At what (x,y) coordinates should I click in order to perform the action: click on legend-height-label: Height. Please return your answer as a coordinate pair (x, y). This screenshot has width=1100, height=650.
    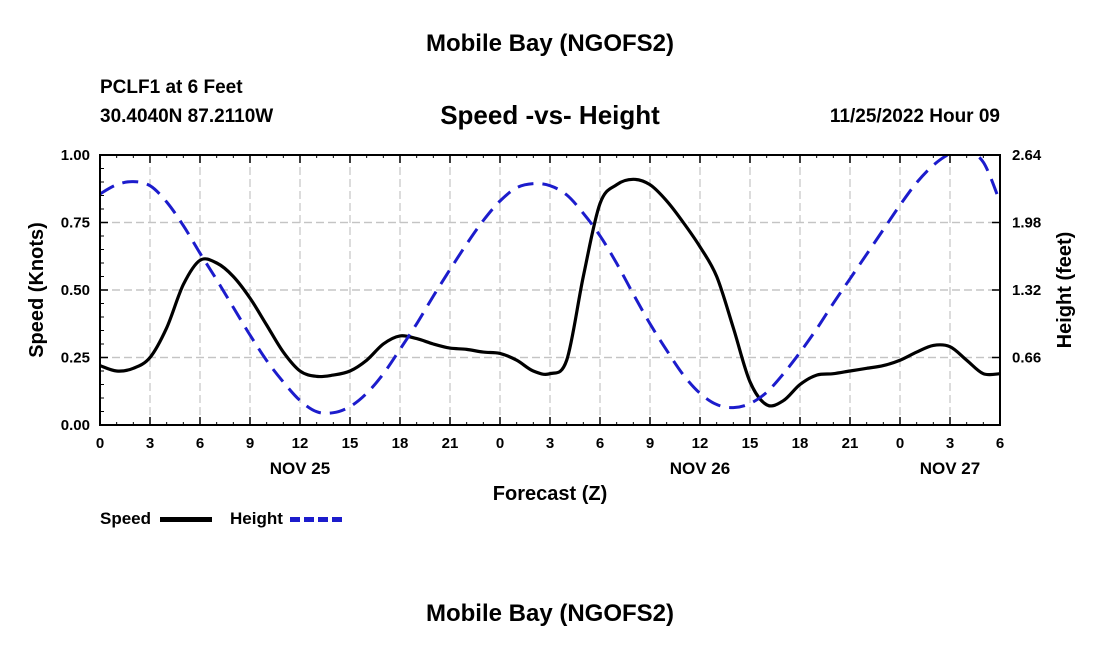
    Looking at the image, I should click on (256, 518).